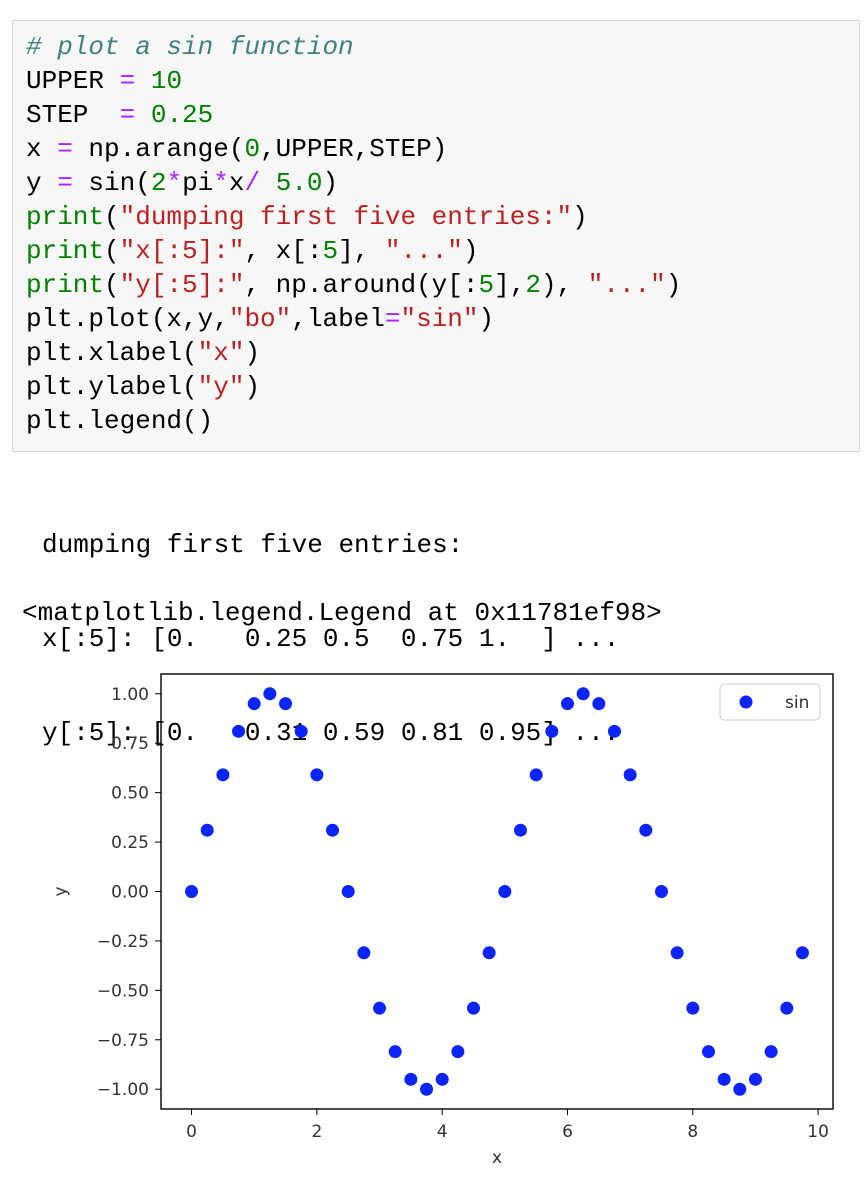 The width and height of the screenshot is (868, 1194). Describe the element at coordinates (42, 149) in the screenshot. I see `code-token: x` at that location.